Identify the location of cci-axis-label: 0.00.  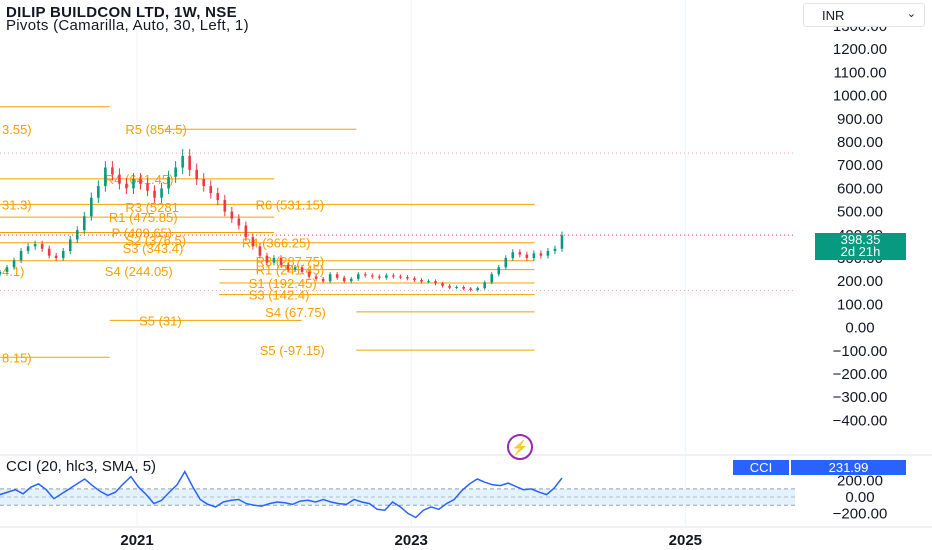
(859, 497).